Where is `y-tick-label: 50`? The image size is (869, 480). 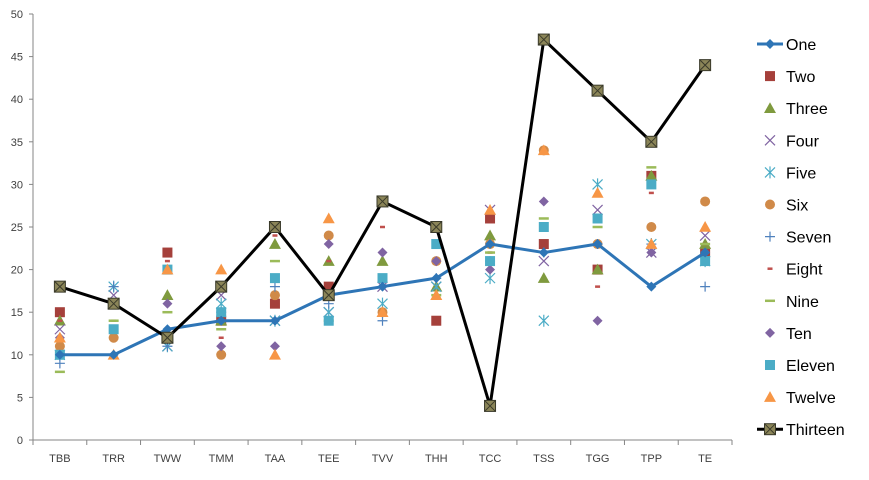
y-tick-label: 50 is located at coordinates (17, 15).